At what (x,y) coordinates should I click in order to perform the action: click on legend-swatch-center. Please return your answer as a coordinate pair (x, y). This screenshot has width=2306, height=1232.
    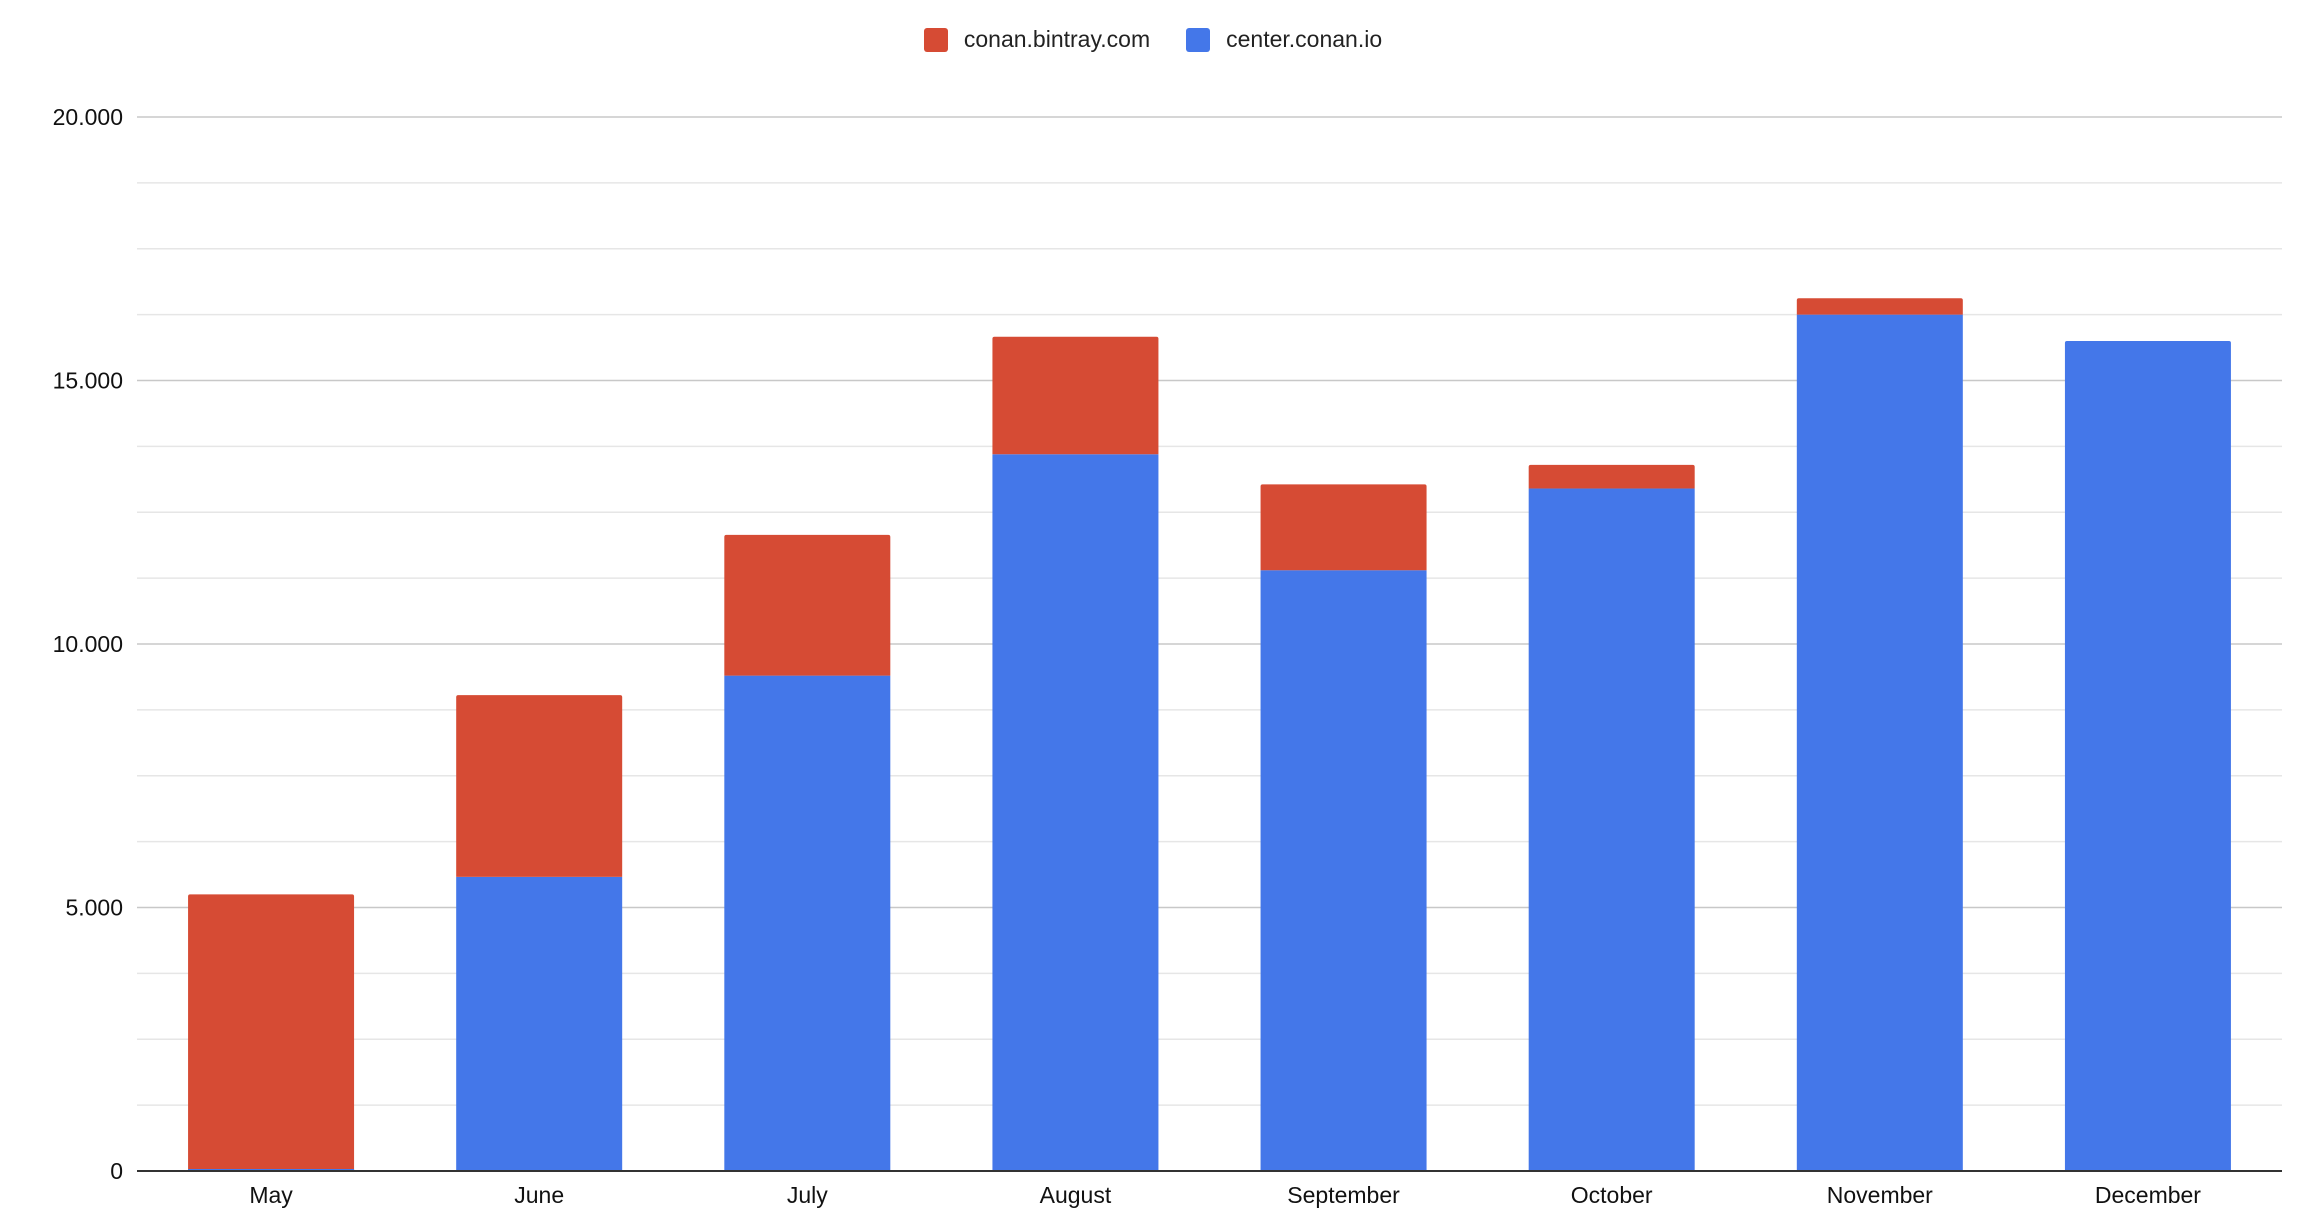
    Looking at the image, I should click on (1198, 39).